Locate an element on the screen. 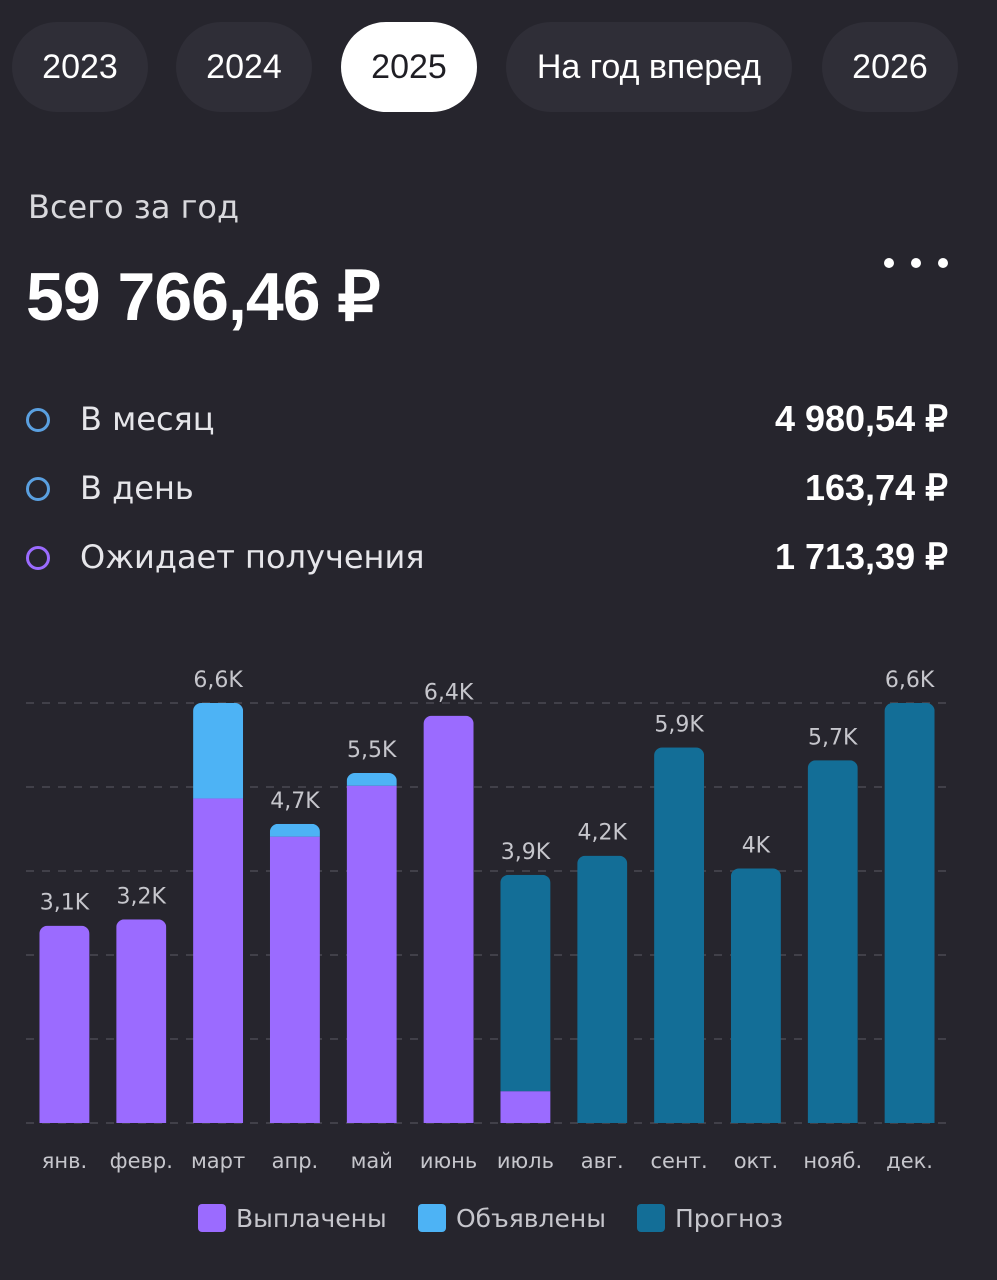  bar-value-label: 4,7K is located at coordinates (295, 801).